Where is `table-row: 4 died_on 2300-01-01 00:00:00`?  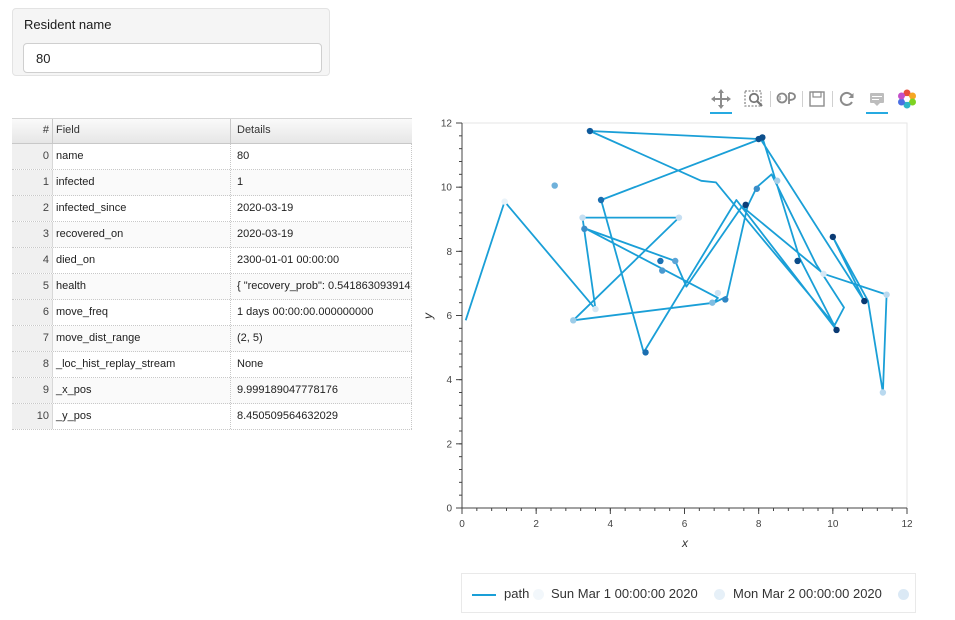 table-row: 4 died_on 2300-01-01 00:00:00 is located at coordinates (212, 261).